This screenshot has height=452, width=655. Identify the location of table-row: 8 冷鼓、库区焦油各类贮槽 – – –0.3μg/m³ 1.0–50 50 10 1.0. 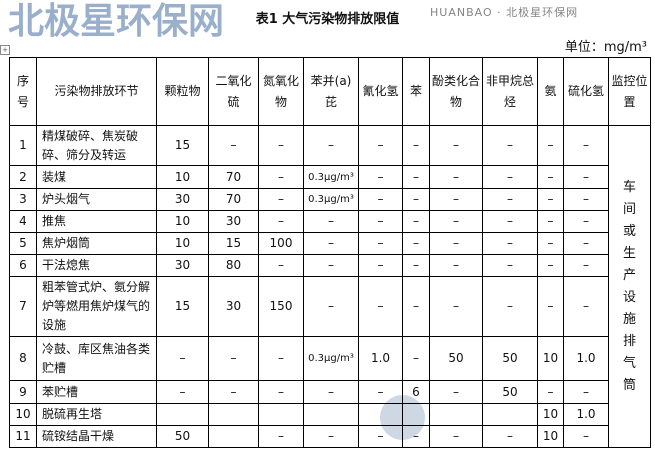
(330, 358).